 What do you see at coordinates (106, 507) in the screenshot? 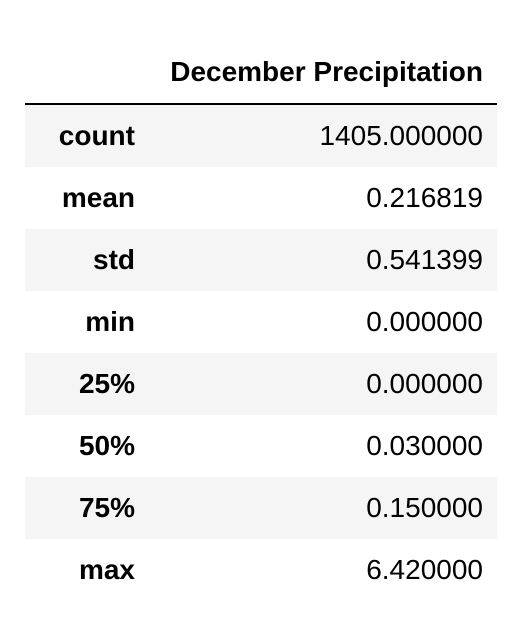
I see `row-index-label: 75%` at bounding box center [106, 507].